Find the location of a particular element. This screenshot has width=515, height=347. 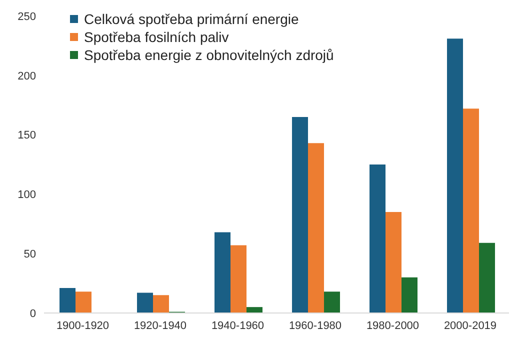

legend-label: Spotřeba energie z obnovitelných zdrojů is located at coordinates (209, 55).